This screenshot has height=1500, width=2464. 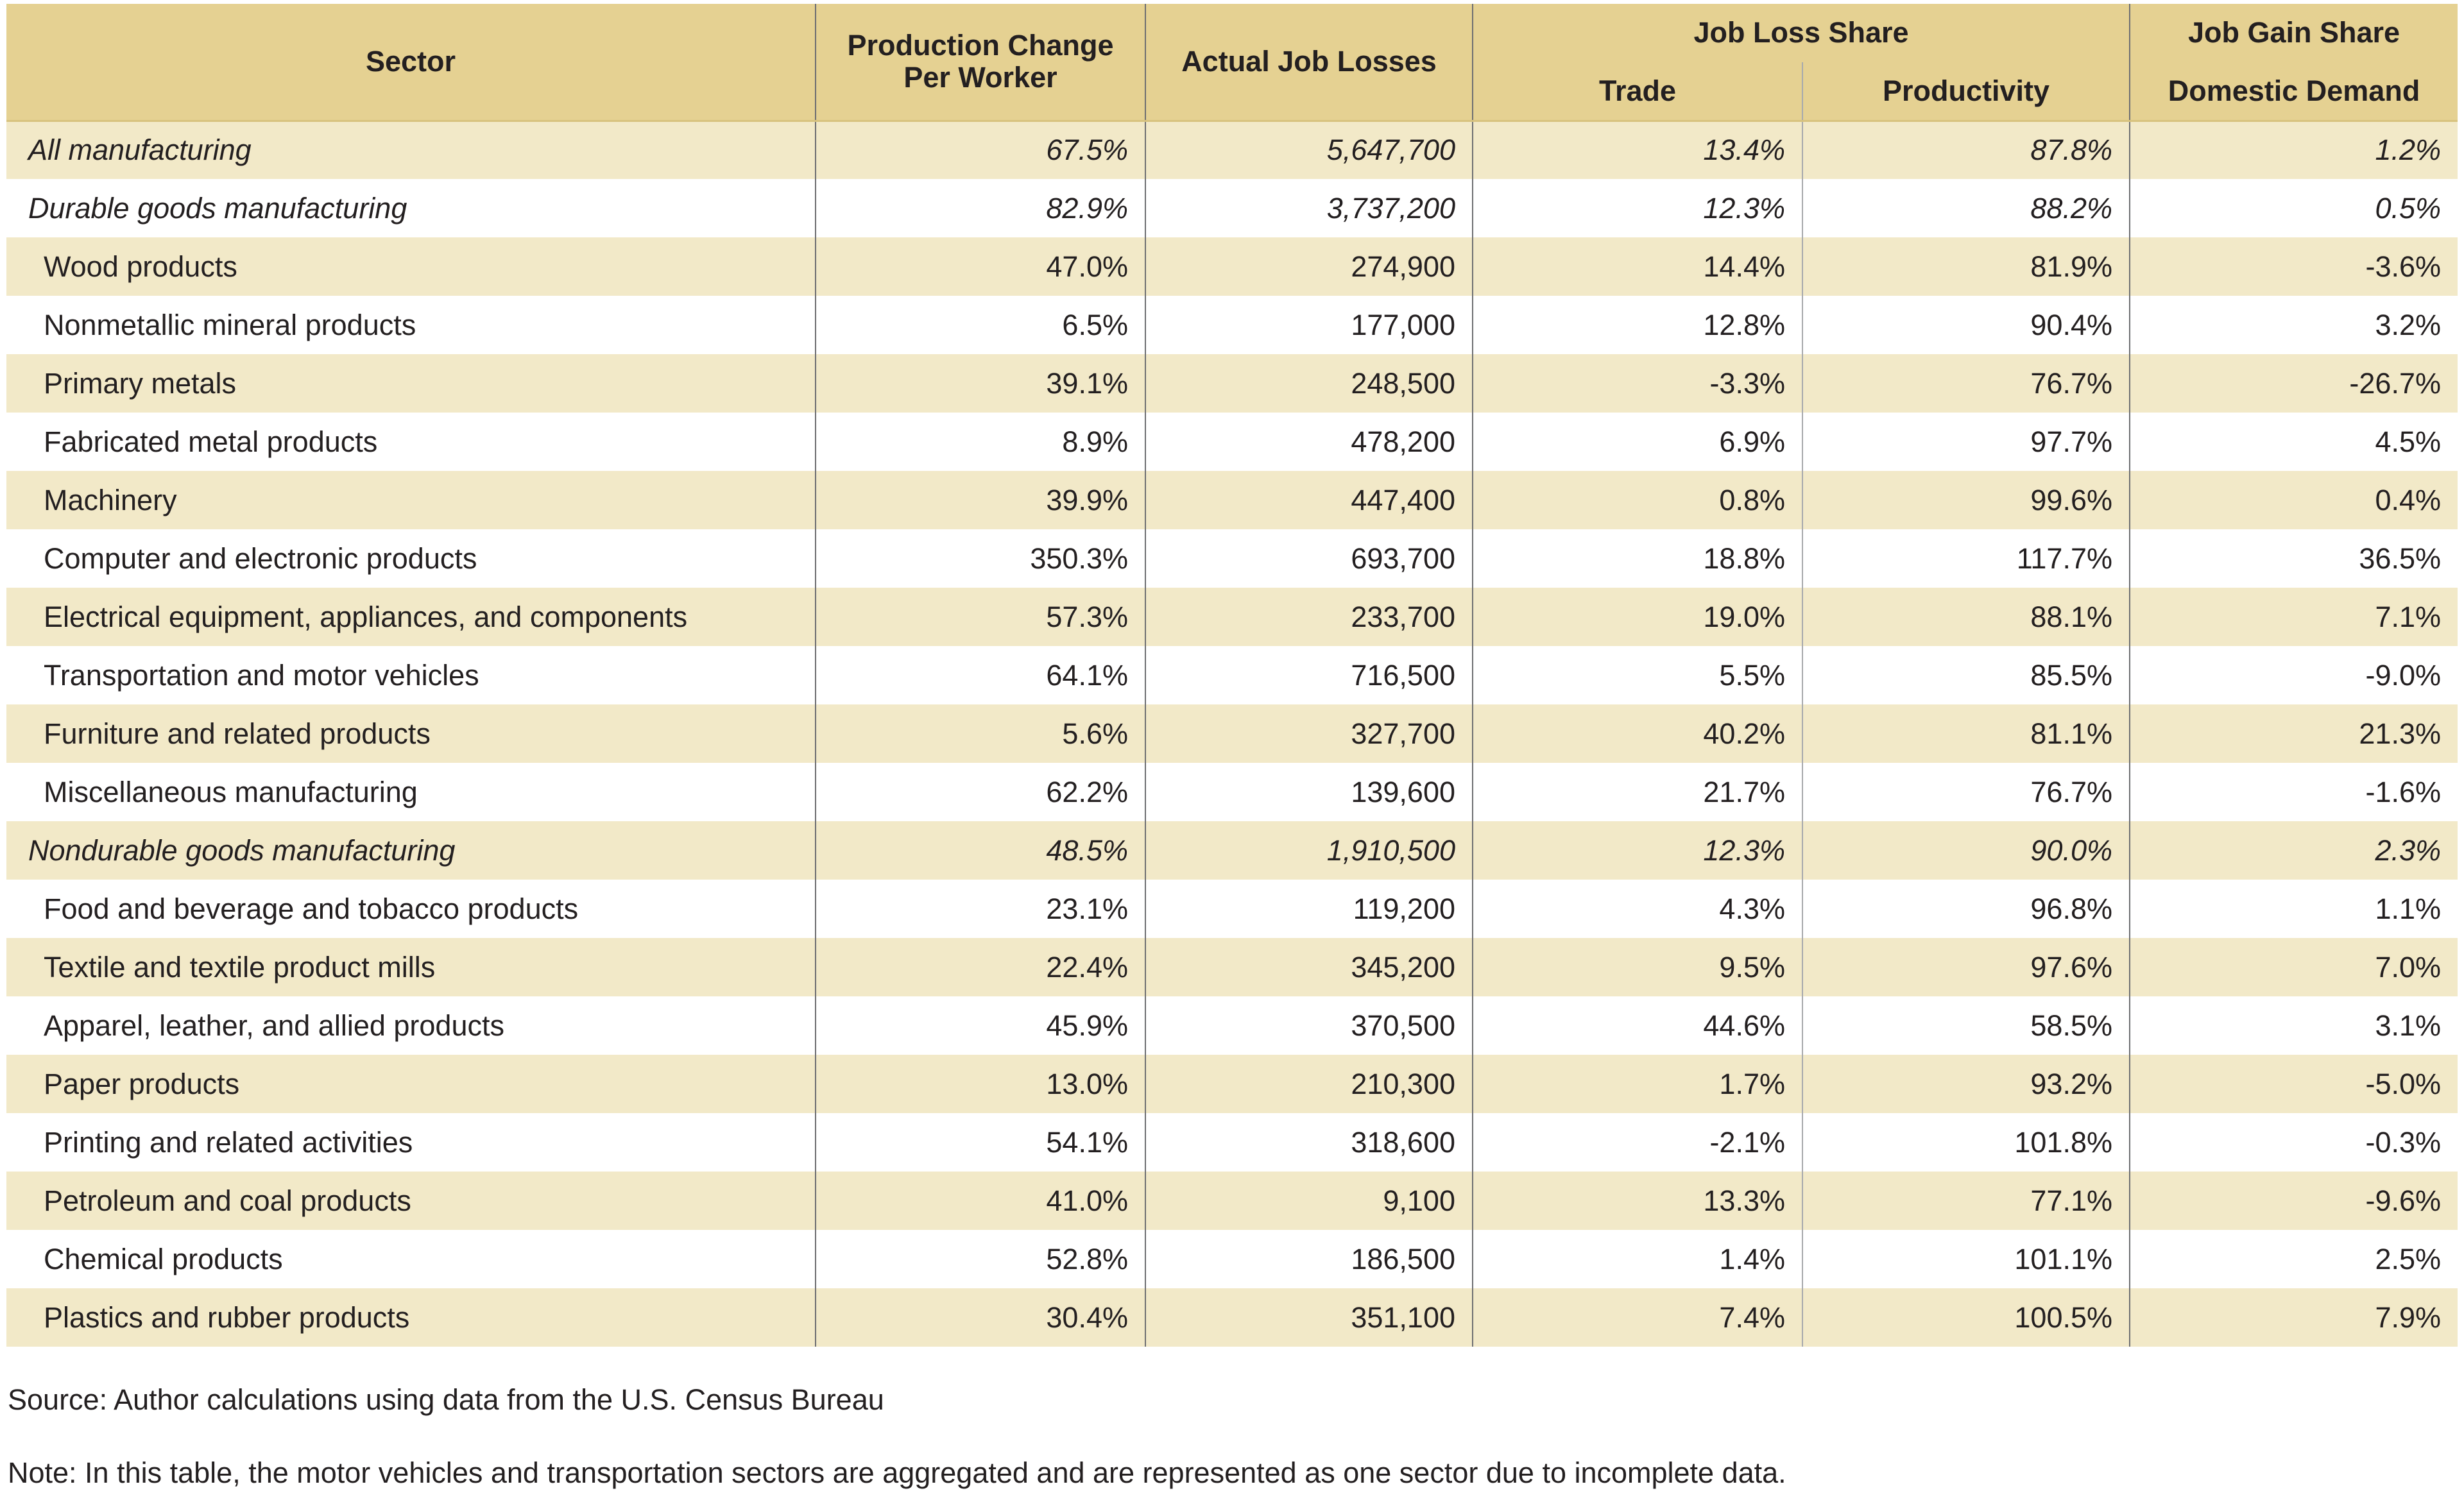 What do you see at coordinates (981, 266) in the screenshot?
I see `production-change-cell: 47.0%` at bounding box center [981, 266].